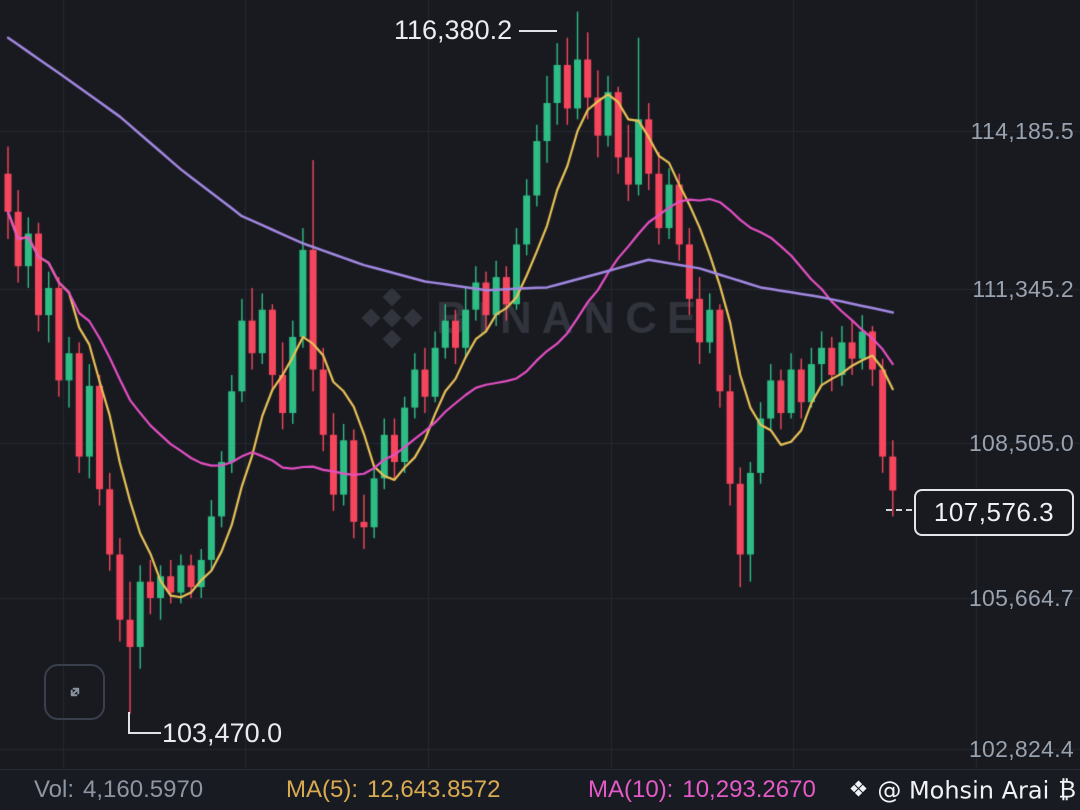 This screenshot has width=1080, height=810. Describe the element at coordinates (144, 723) in the screenshot. I see `low-connector-line` at that location.